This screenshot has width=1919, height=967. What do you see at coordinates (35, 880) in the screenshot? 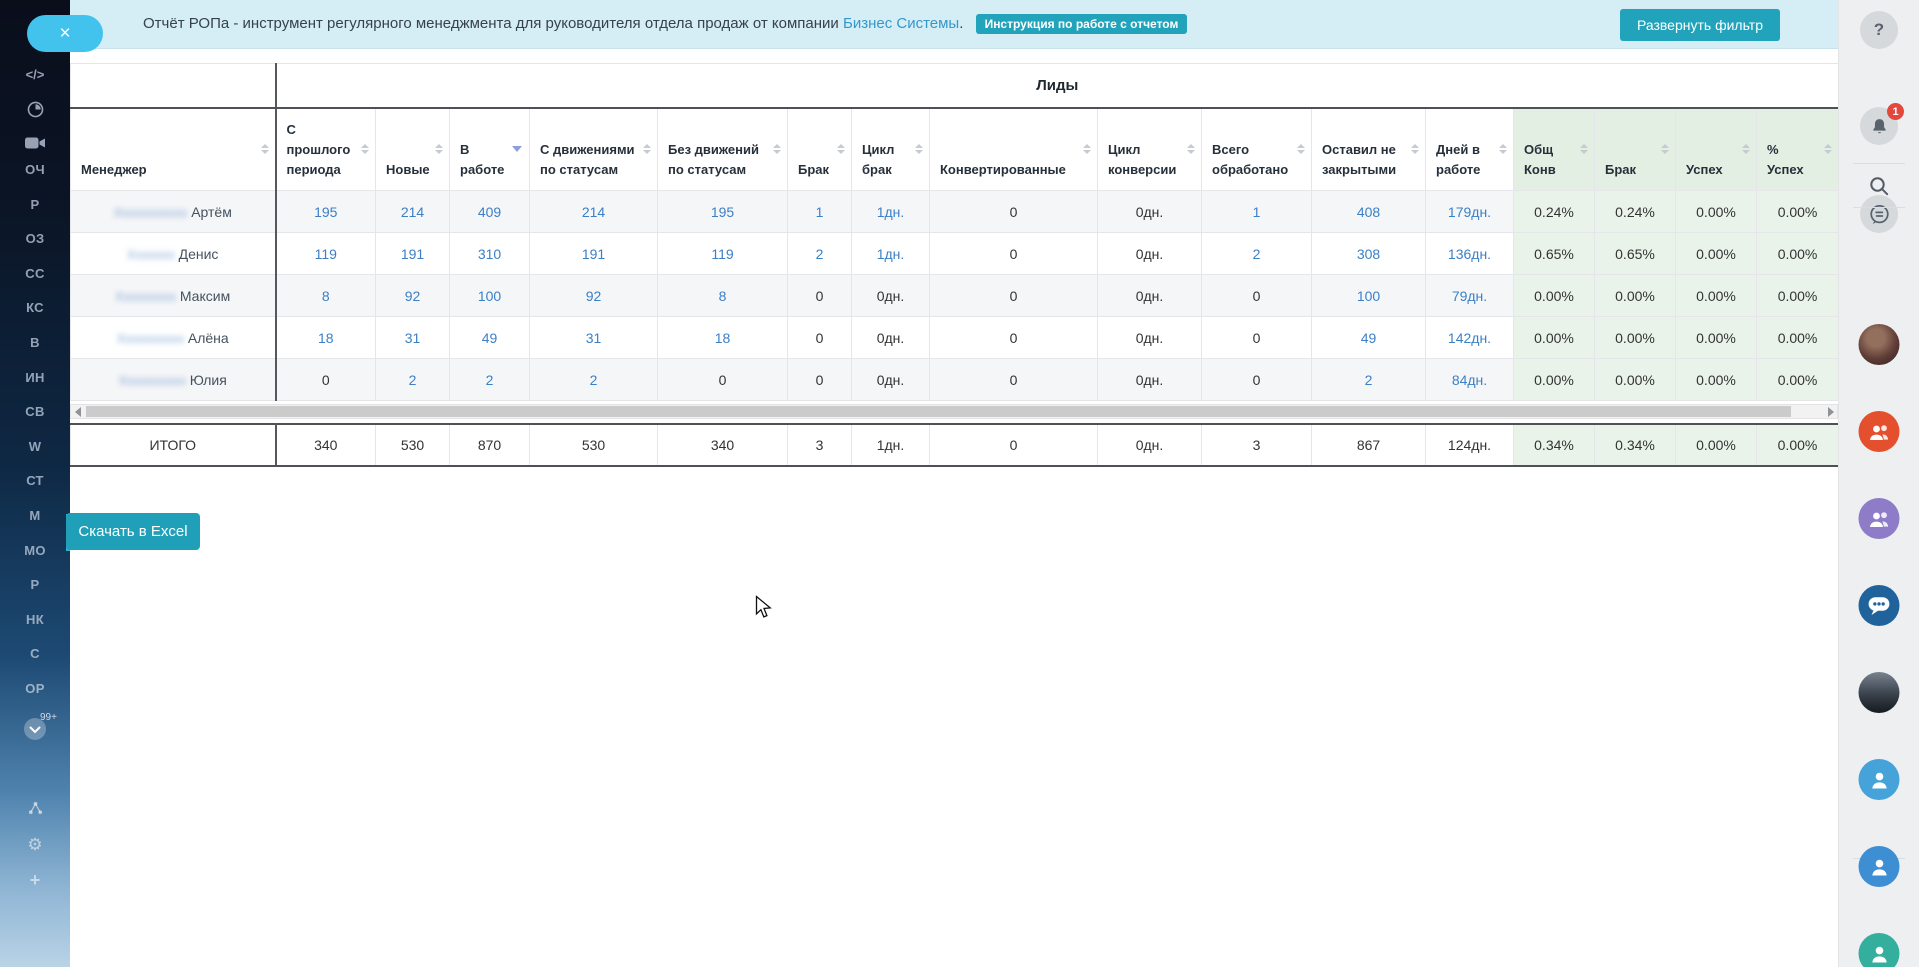
I see `add-plus-icon: +` at bounding box center [35, 880].